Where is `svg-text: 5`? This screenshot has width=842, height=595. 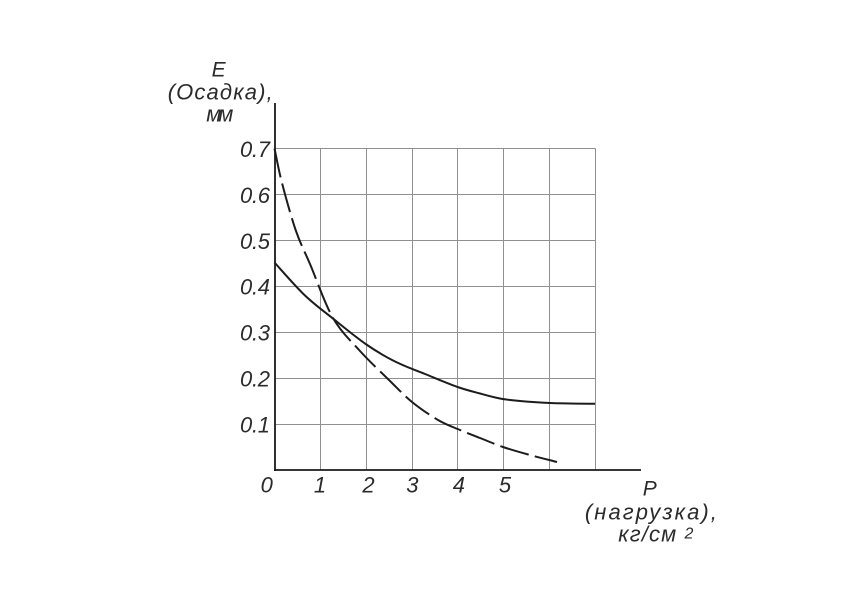
svg-text: 5 is located at coordinates (505, 485).